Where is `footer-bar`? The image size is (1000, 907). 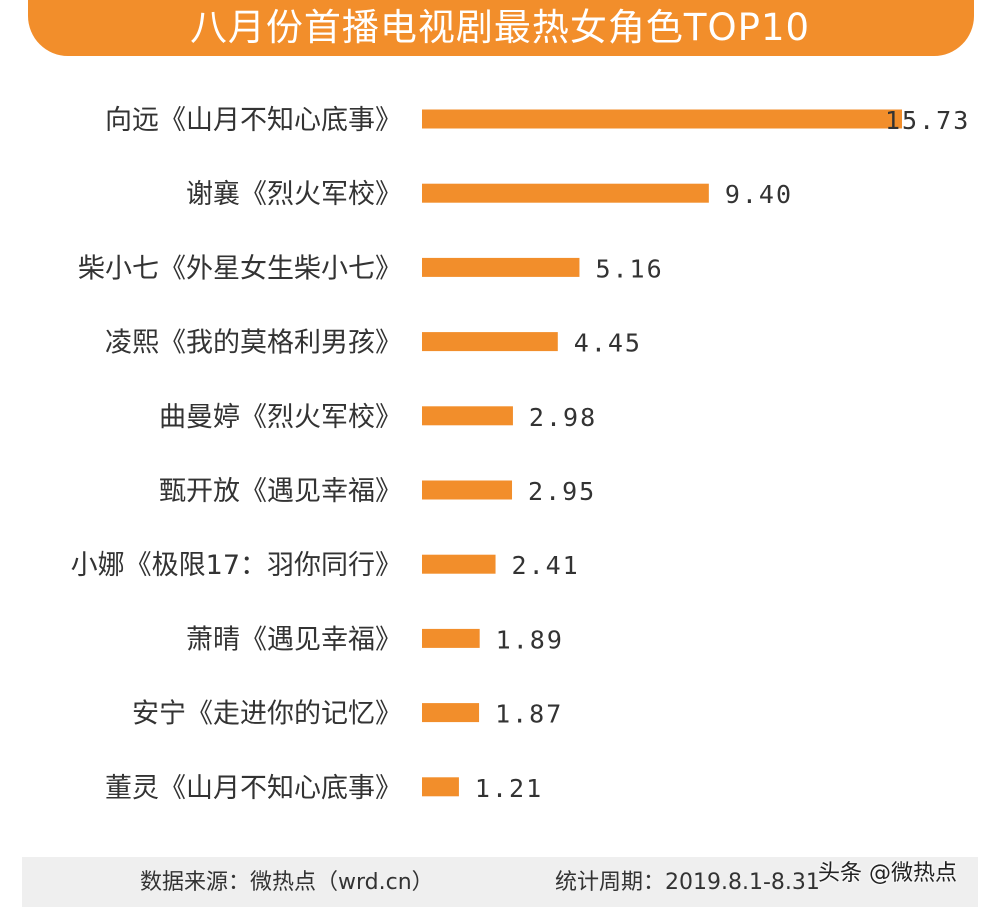
footer-bar is located at coordinates (500, 882).